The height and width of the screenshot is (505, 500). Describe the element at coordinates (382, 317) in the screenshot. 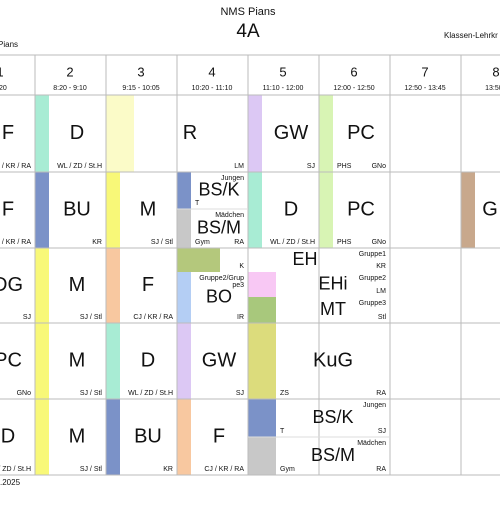

I see `teacher: Stl` at that location.